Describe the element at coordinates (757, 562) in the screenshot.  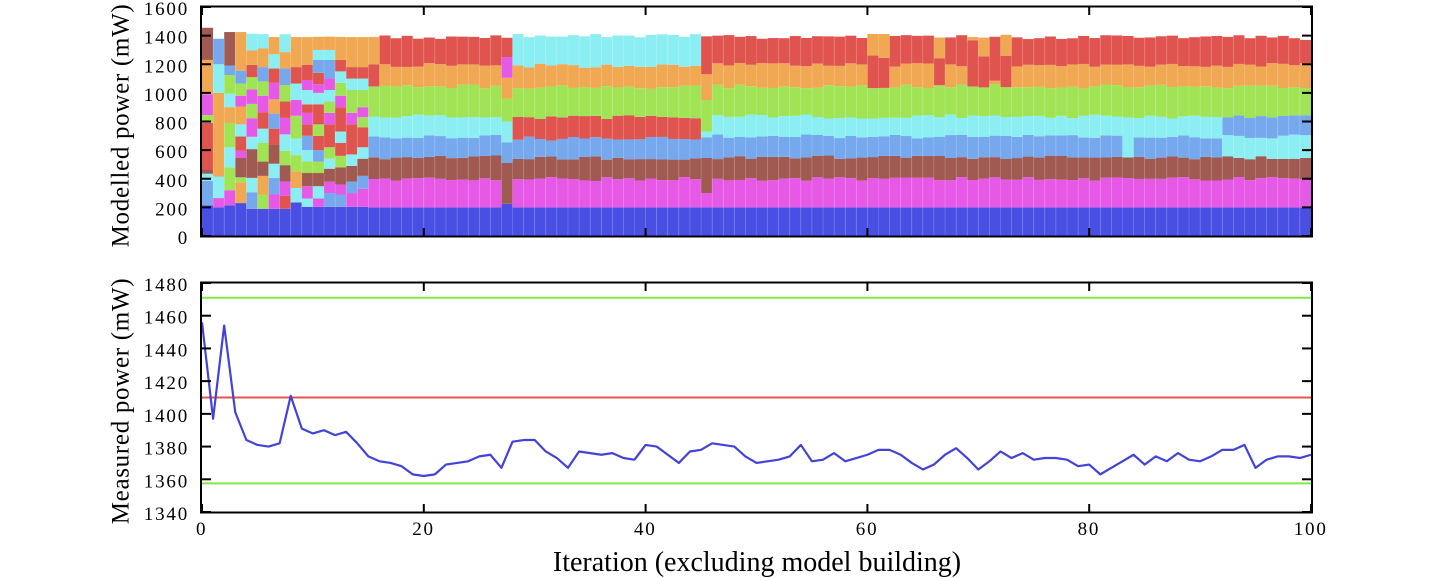
I see `svg-text:Iteration (excluding model bui: Iteration (excluding model building)` at that location.